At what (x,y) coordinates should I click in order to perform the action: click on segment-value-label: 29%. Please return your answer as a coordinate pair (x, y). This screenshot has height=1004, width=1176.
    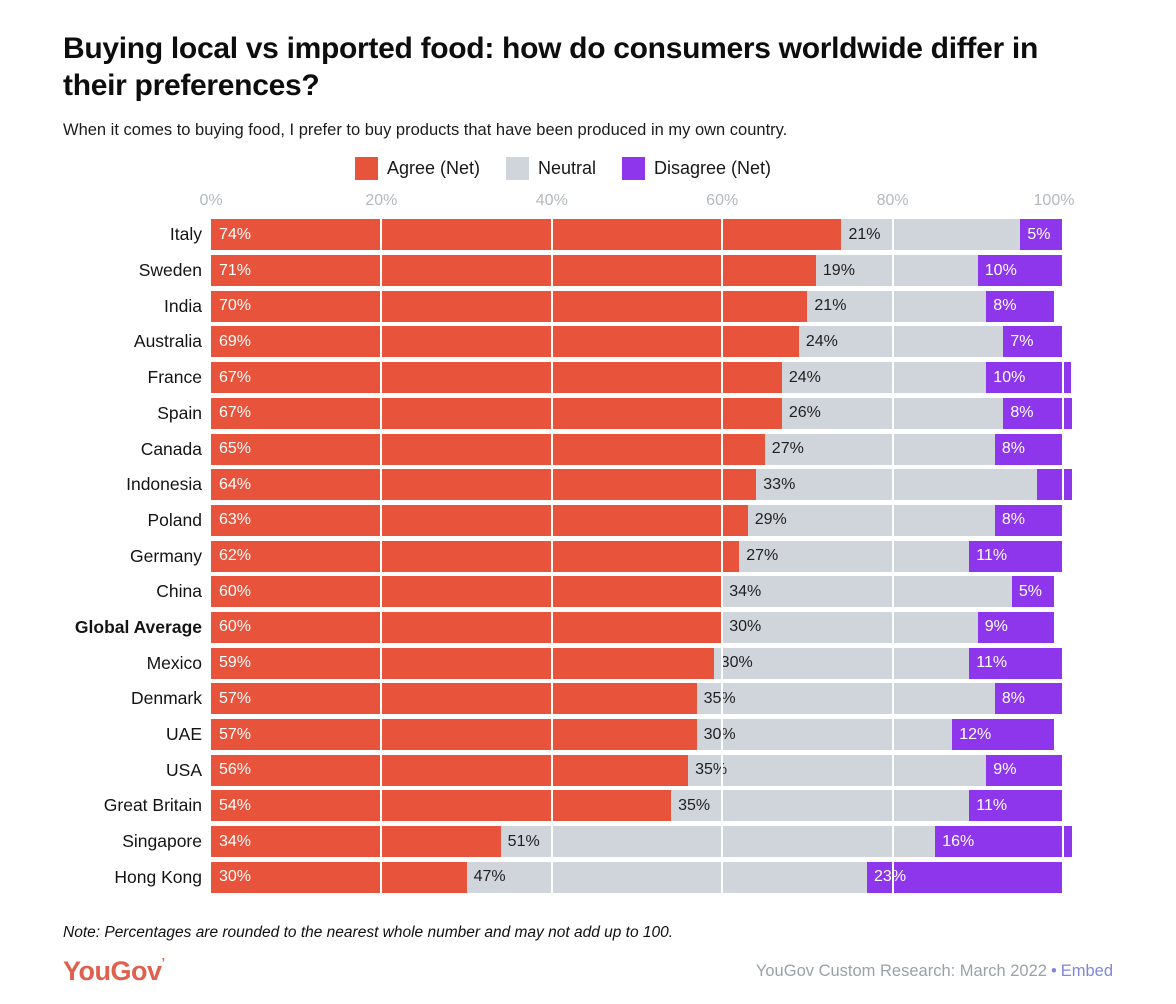
    Looking at the image, I should click on (770, 520).